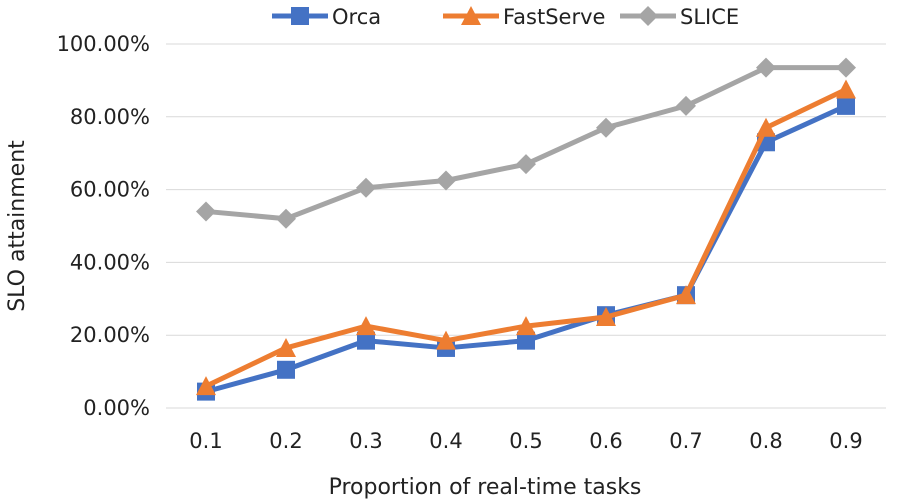 Image resolution: width=904 pixels, height=502 pixels. I want to click on legend-label: Orca, so click(356, 17).